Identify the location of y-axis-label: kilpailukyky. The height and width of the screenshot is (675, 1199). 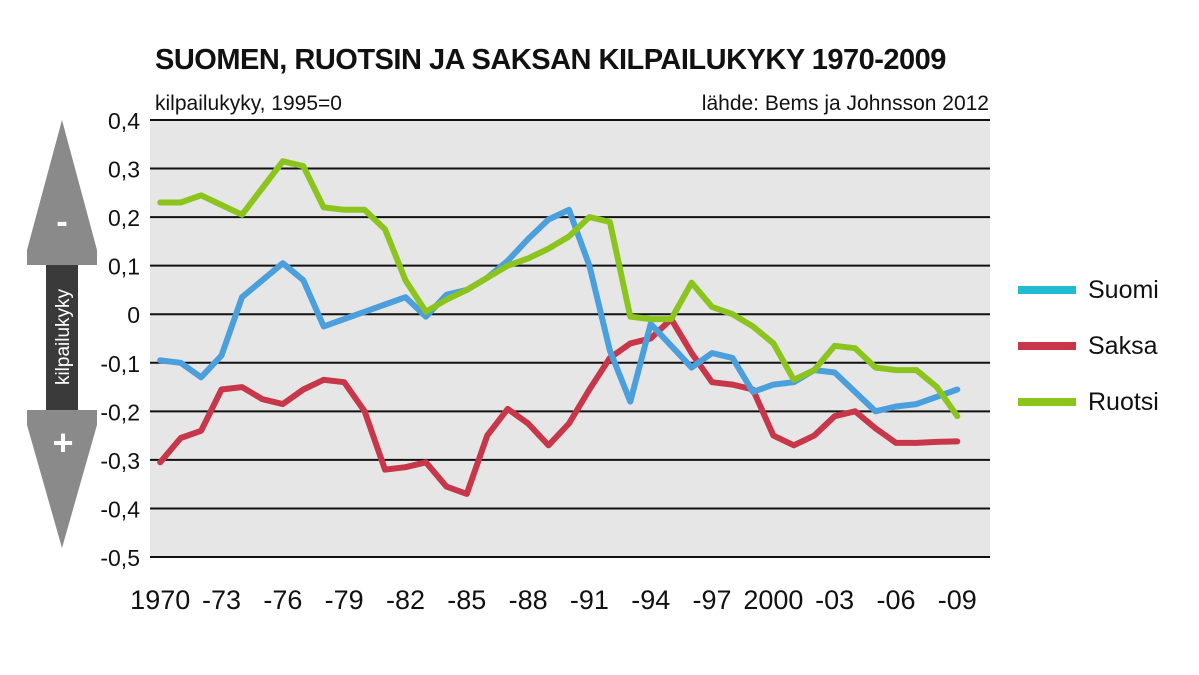
(63, 336).